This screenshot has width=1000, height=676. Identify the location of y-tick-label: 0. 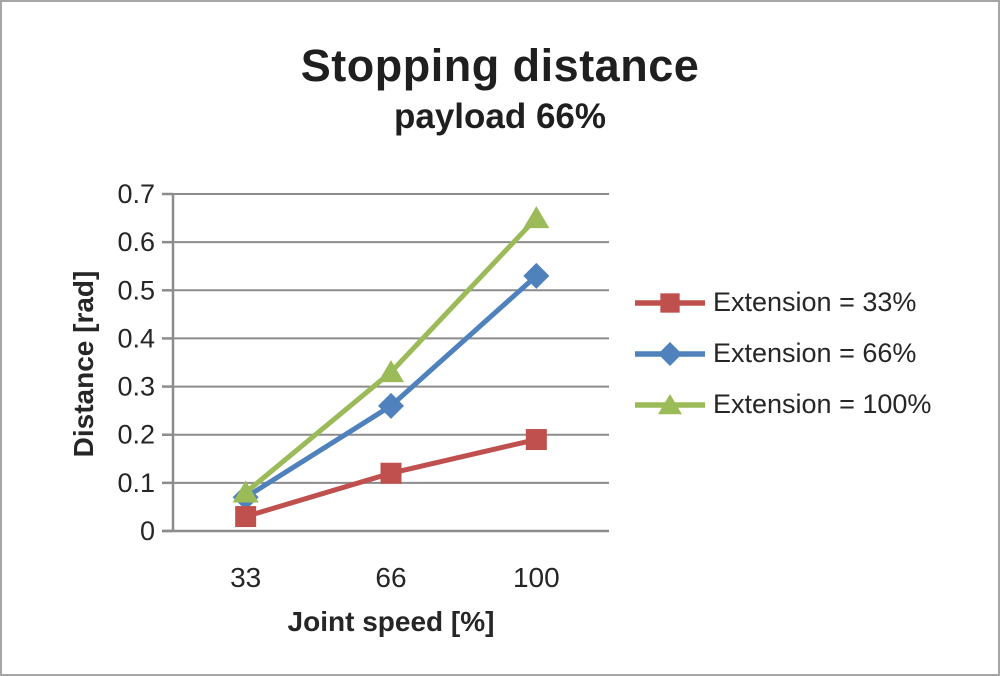
(147, 531).